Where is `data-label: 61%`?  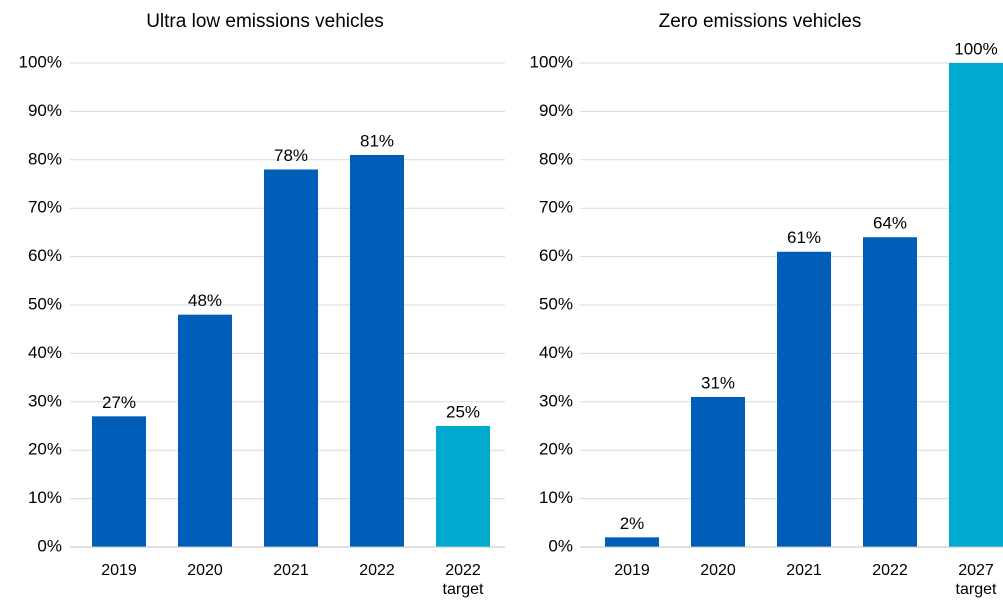
data-label: 61% is located at coordinates (804, 237).